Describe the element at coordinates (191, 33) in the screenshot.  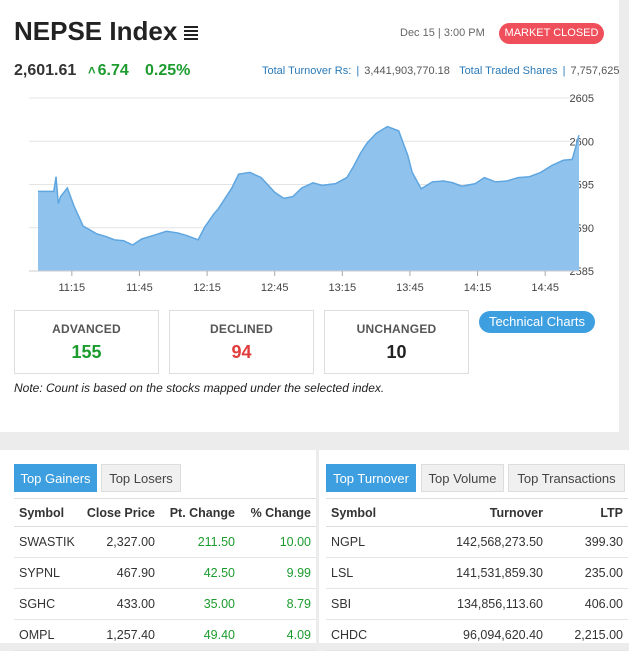
I see `menu-icon` at that location.